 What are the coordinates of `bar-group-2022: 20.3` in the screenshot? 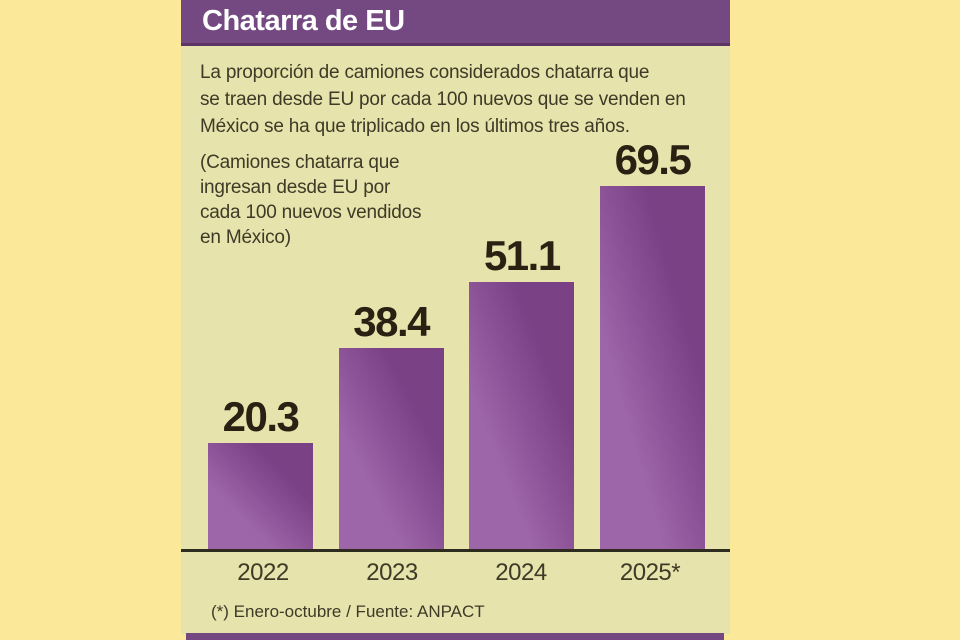 It's located at (260, 472).